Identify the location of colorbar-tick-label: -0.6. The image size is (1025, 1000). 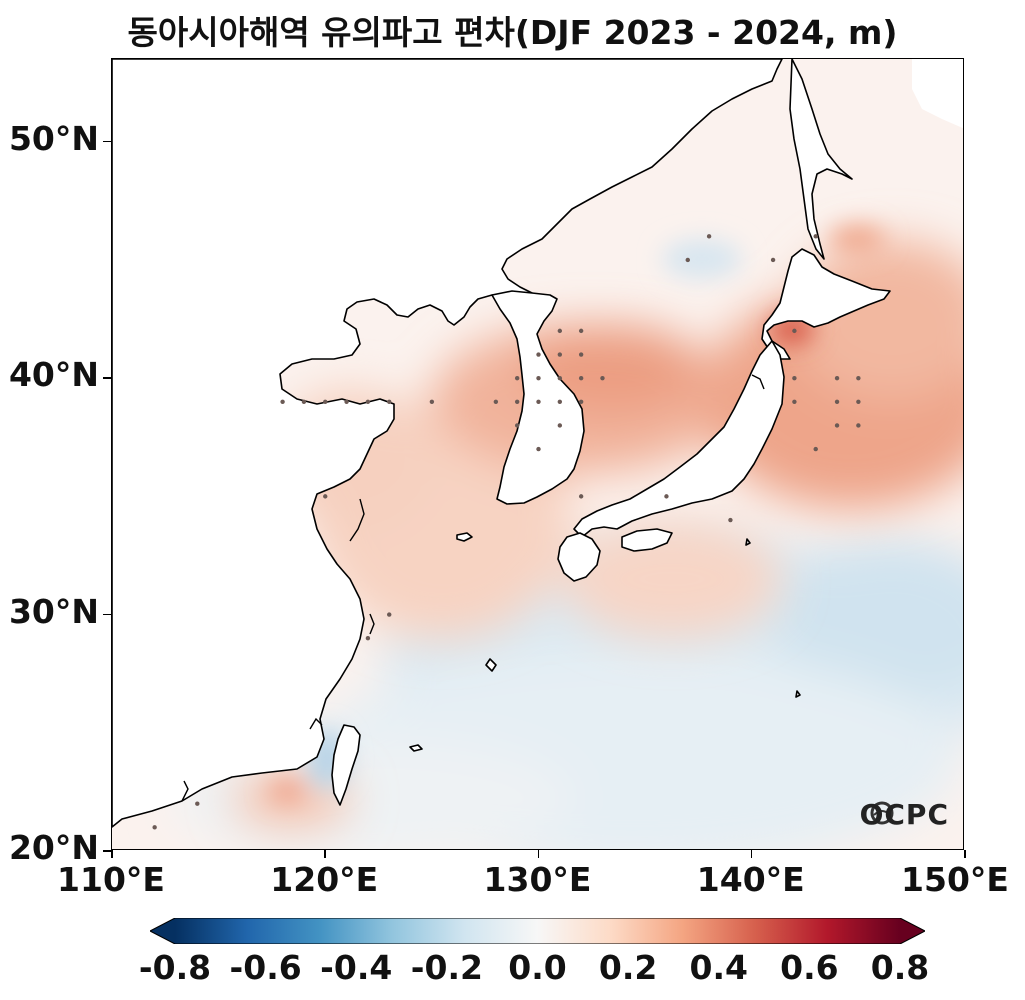
(265, 967).